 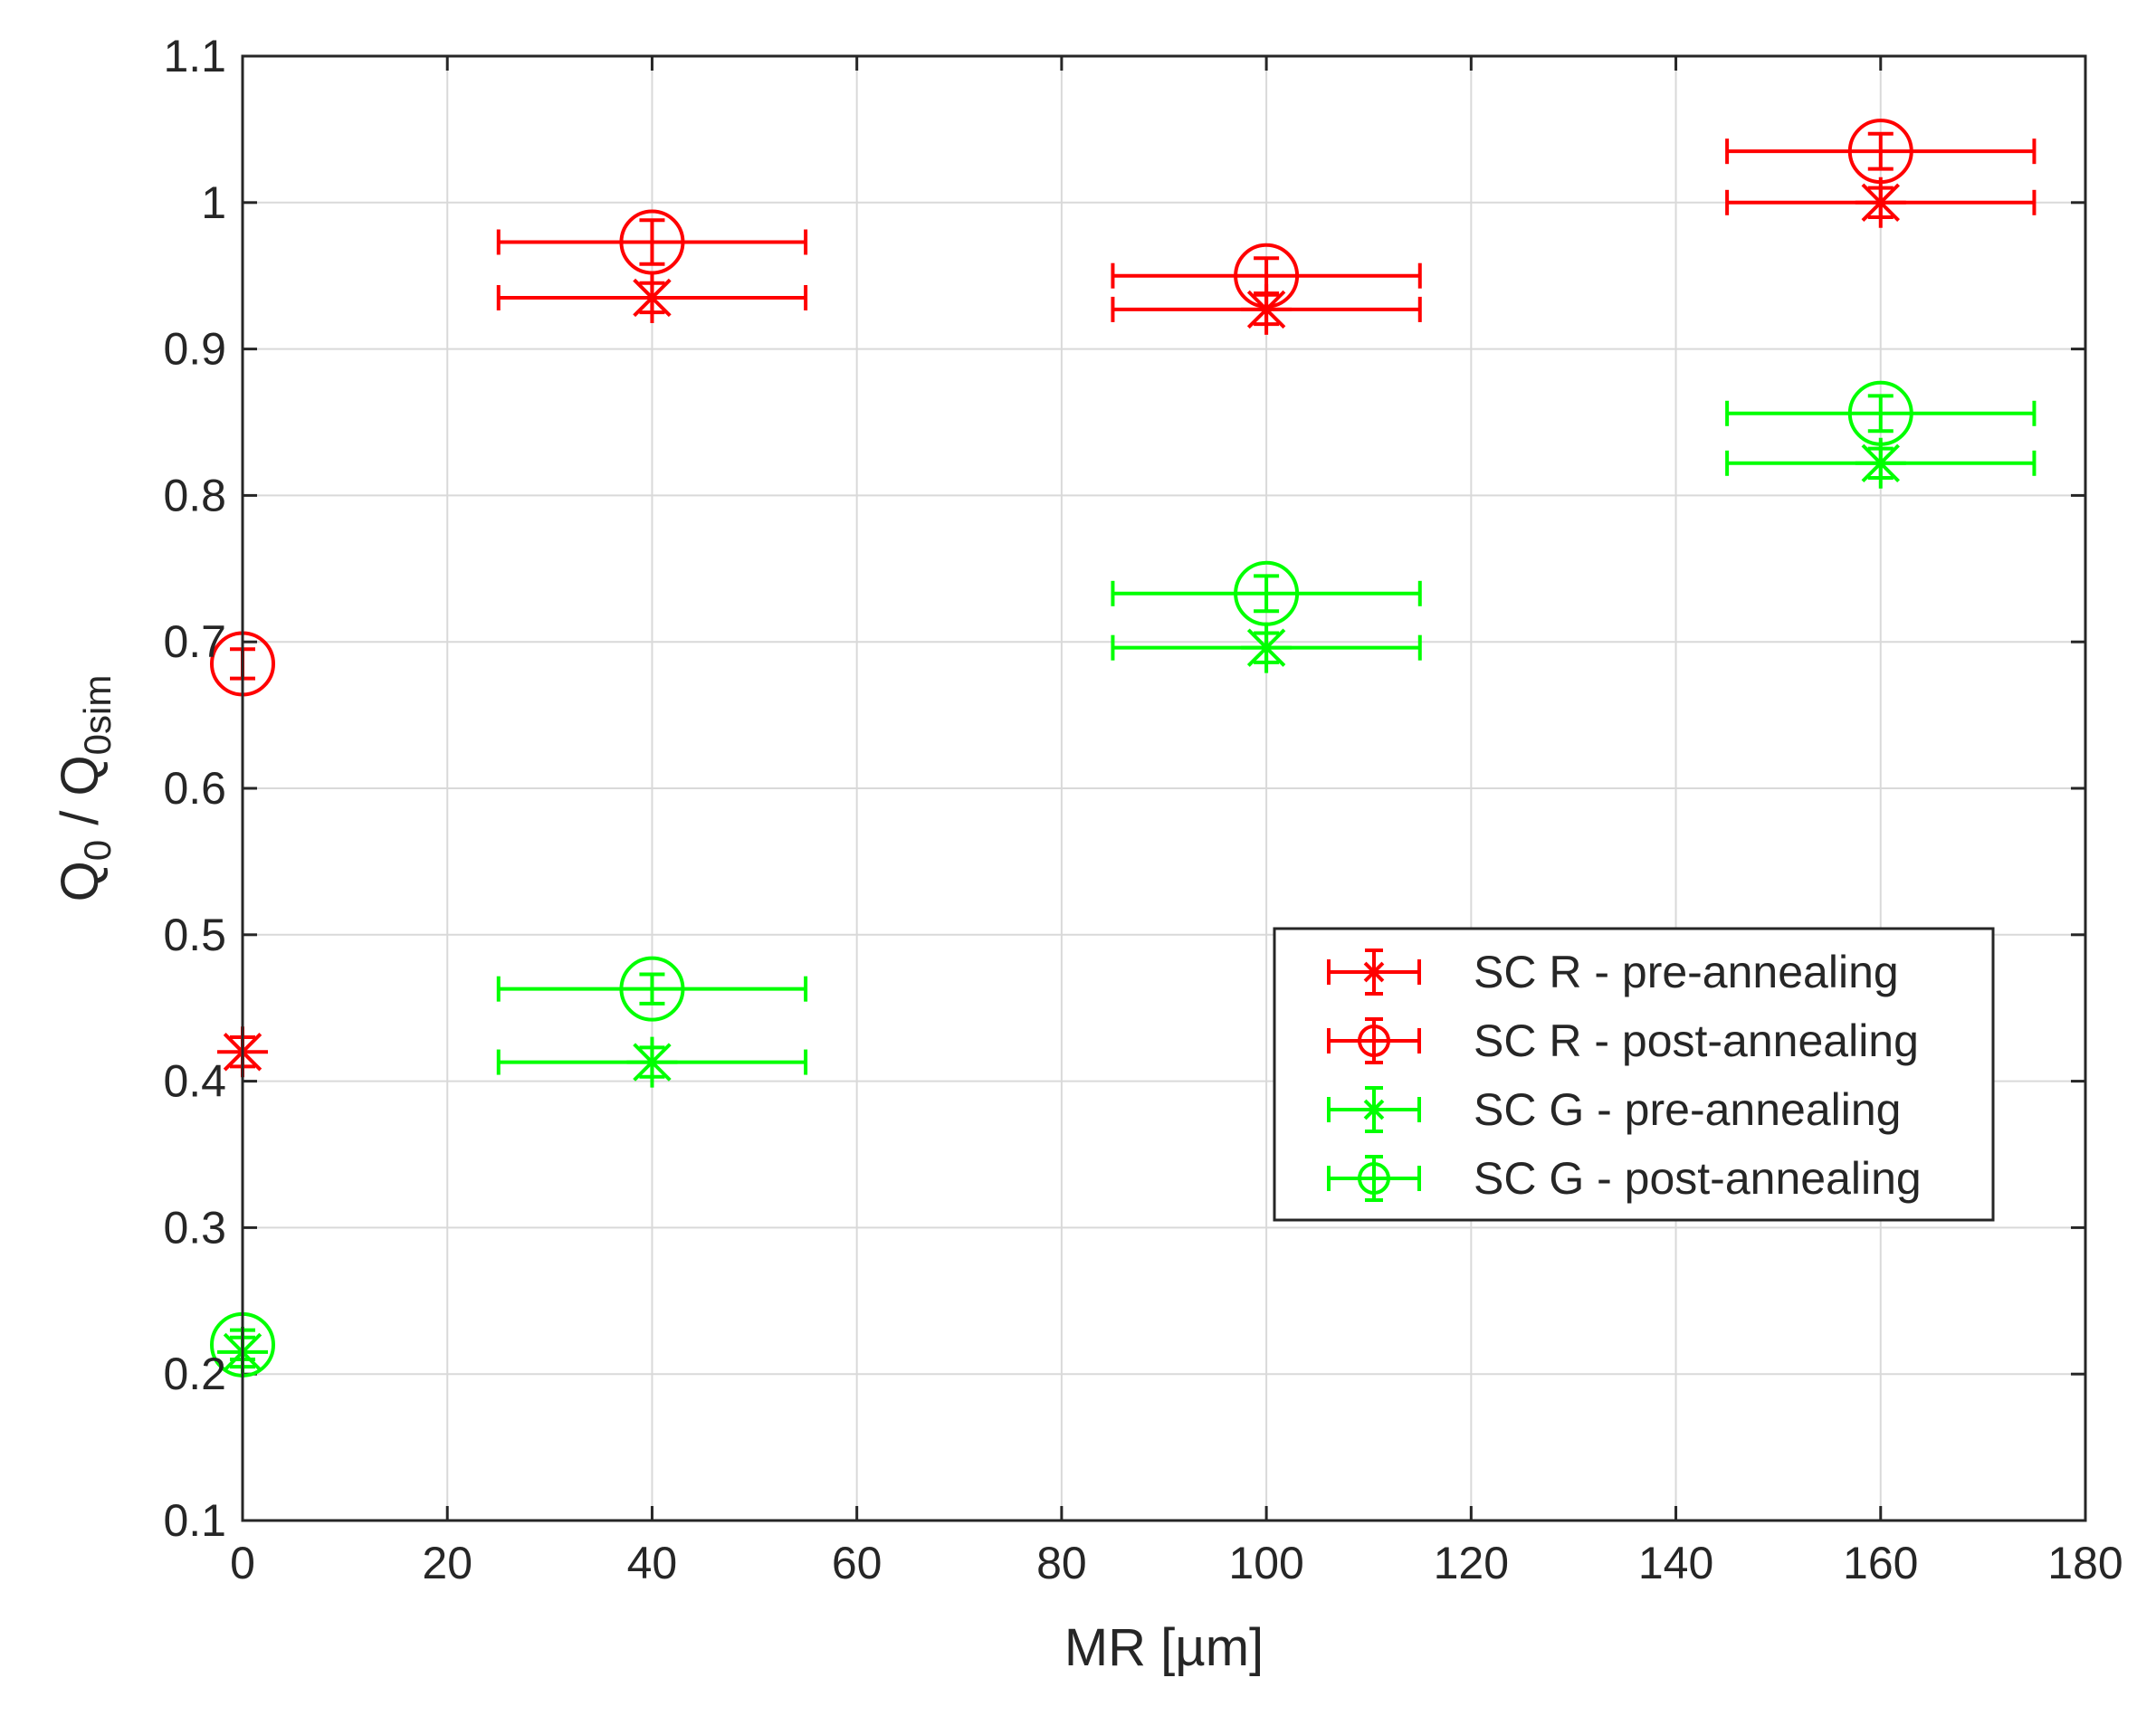 I want to click on x-axis-label: MR [µm], so click(x=1164, y=1647).